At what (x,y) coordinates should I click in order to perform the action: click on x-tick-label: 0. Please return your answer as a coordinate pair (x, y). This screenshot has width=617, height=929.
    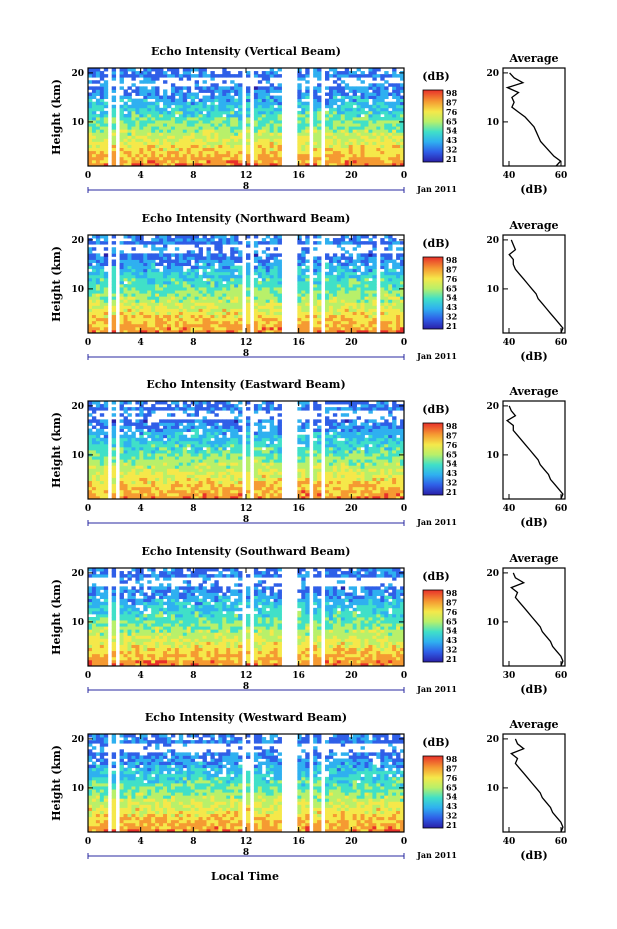
    Looking at the image, I should click on (88, 343).